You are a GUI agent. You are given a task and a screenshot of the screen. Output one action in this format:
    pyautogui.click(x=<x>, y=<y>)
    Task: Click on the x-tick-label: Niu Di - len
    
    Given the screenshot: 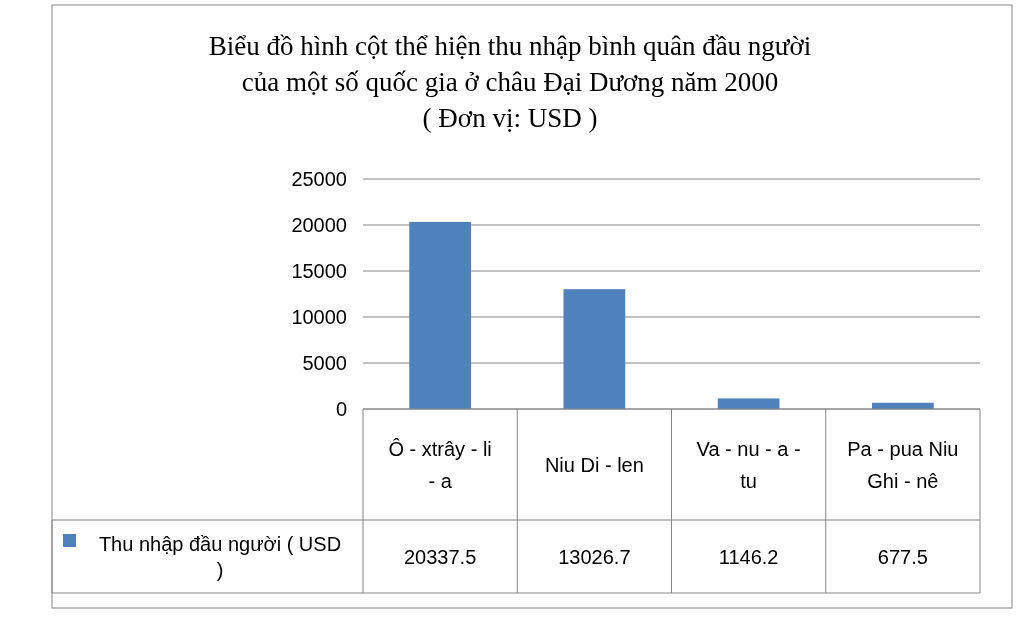 What is the action you would take?
    pyautogui.click(x=594, y=464)
    